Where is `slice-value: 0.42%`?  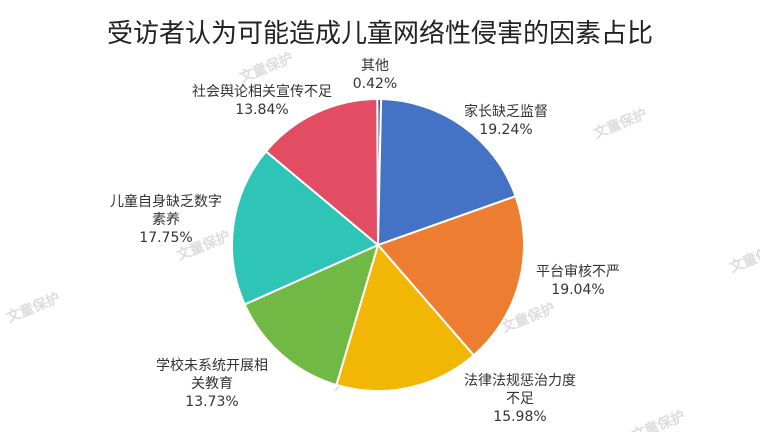 slice-value: 0.42% is located at coordinates (375, 84).